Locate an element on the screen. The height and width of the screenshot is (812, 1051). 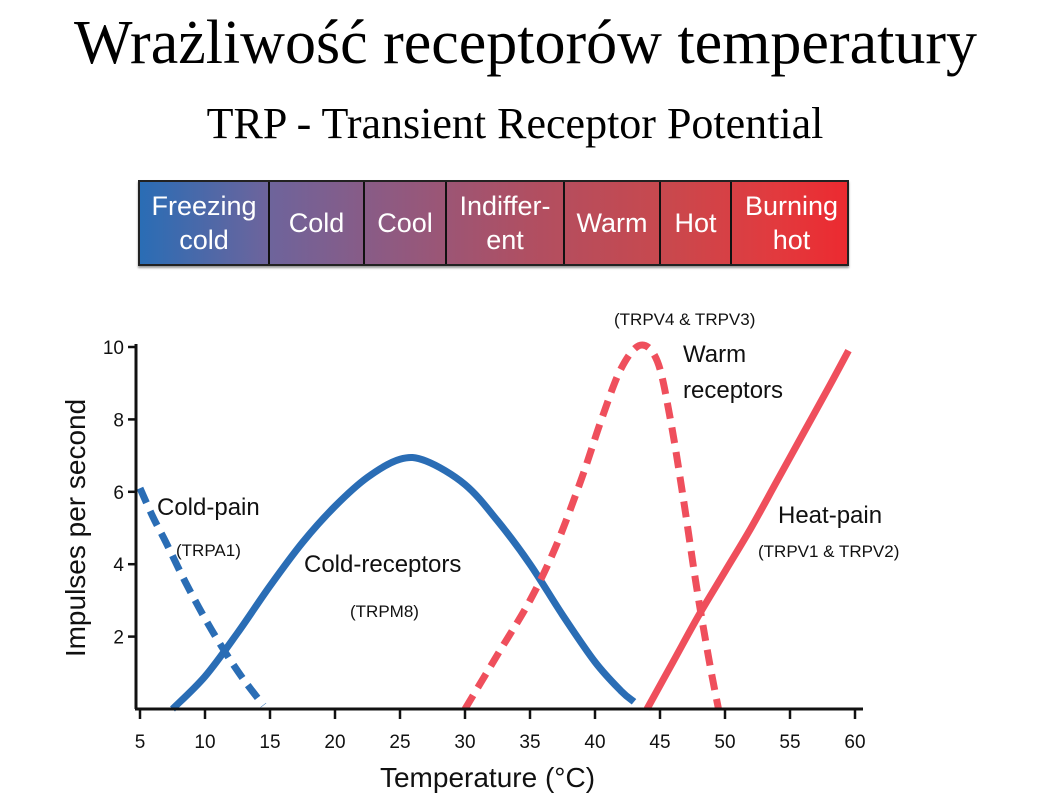
scale-segment: Cold is located at coordinates (315, 223).